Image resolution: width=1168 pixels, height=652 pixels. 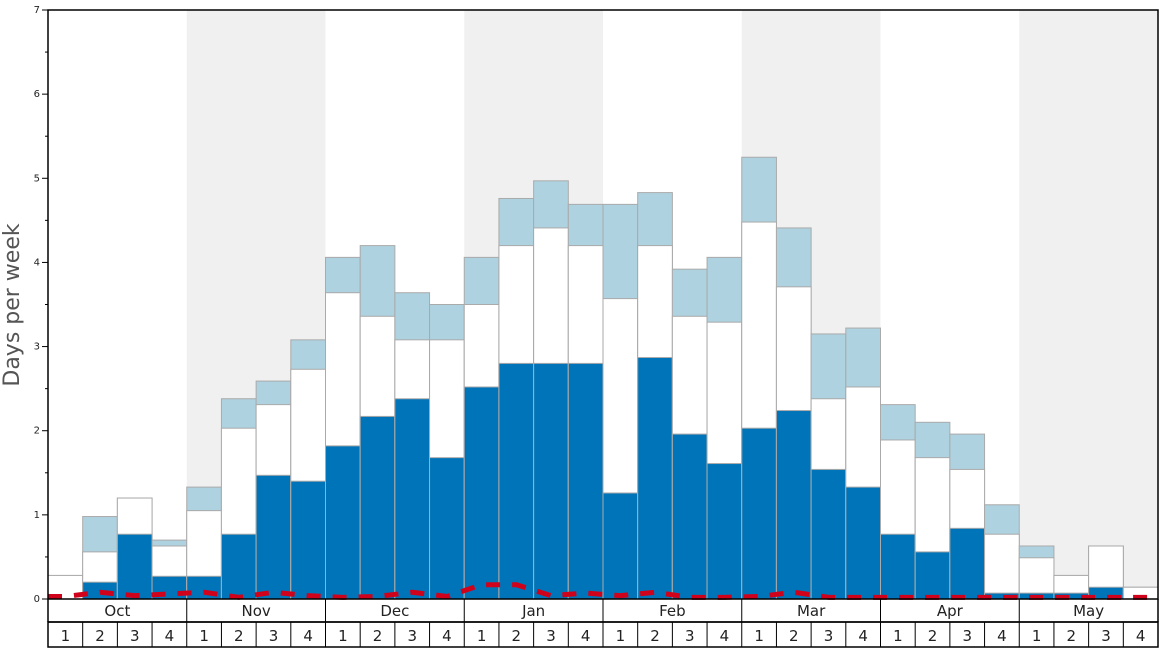 What do you see at coordinates (37, 178) in the screenshot?
I see `y-tick-label: 5` at bounding box center [37, 178].